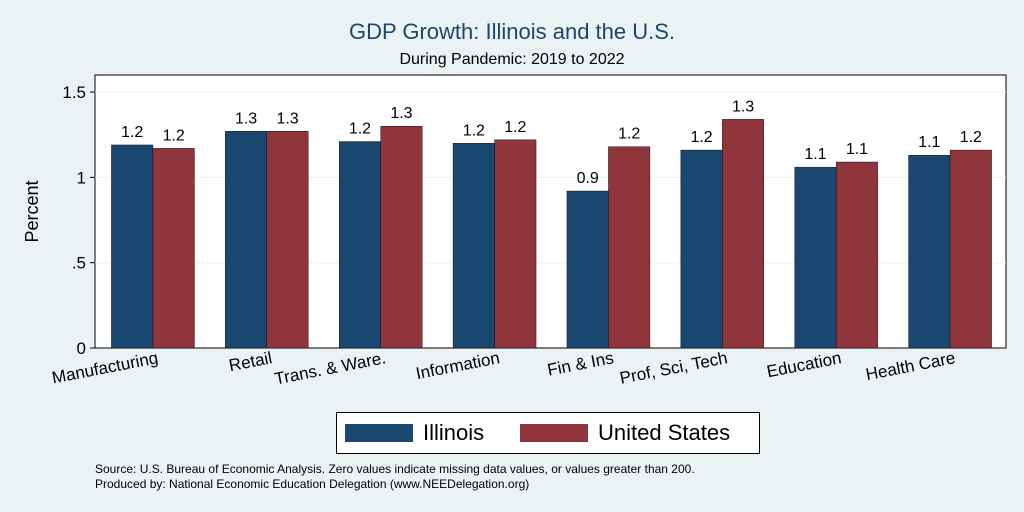  Describe the element at coordinates (81, 177) in the screenshot. I see `y-tick-label: 1` at that location.